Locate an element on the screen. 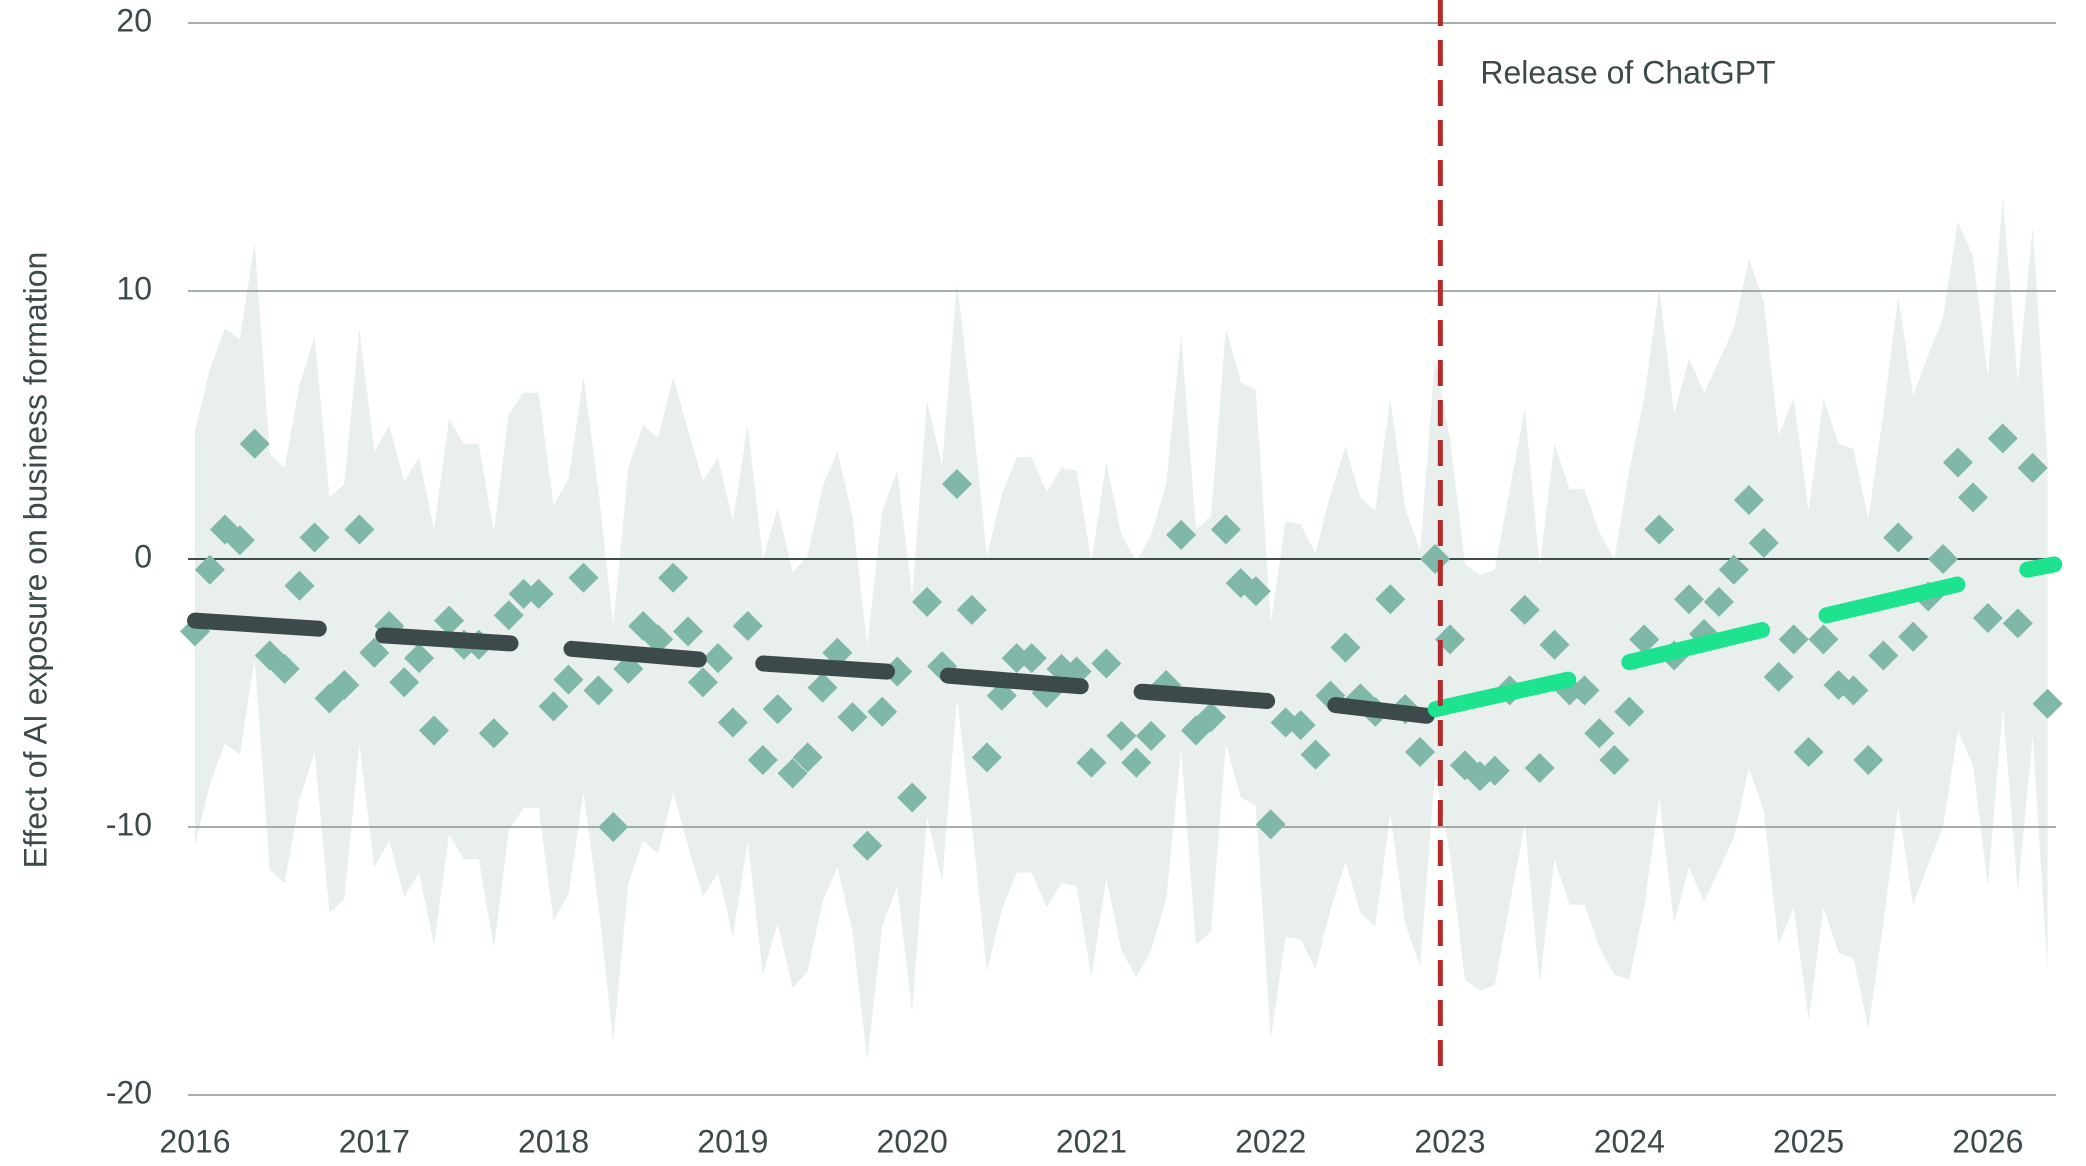 This screenshot has height=1166, width=2086. x-tick-label: 2020 is located at coordinates (912, 1141).